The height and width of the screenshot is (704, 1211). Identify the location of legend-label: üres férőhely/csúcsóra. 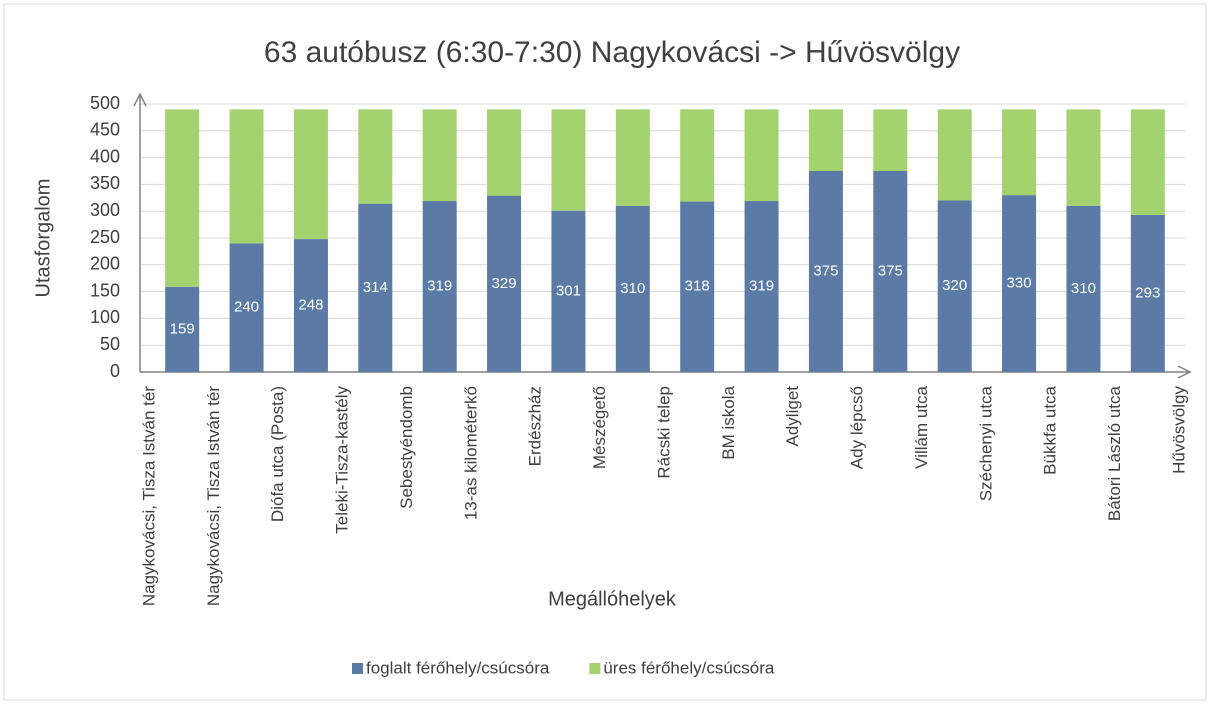
(689, 667).